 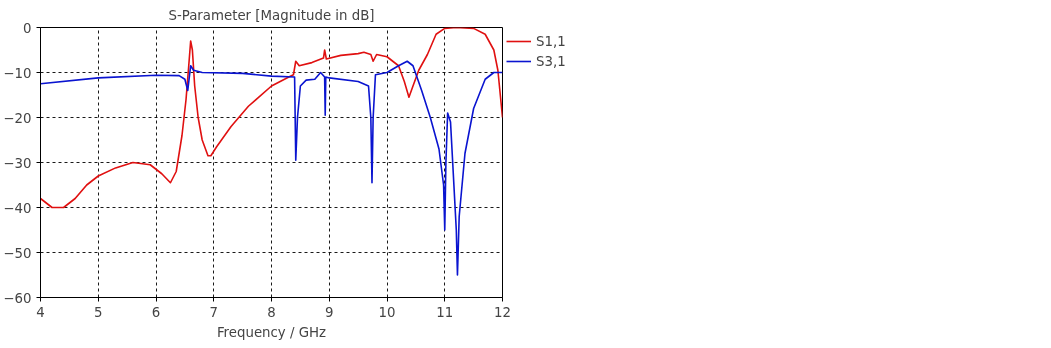 I want to click on x-tick-label: 5, so click(x=98, y=312).